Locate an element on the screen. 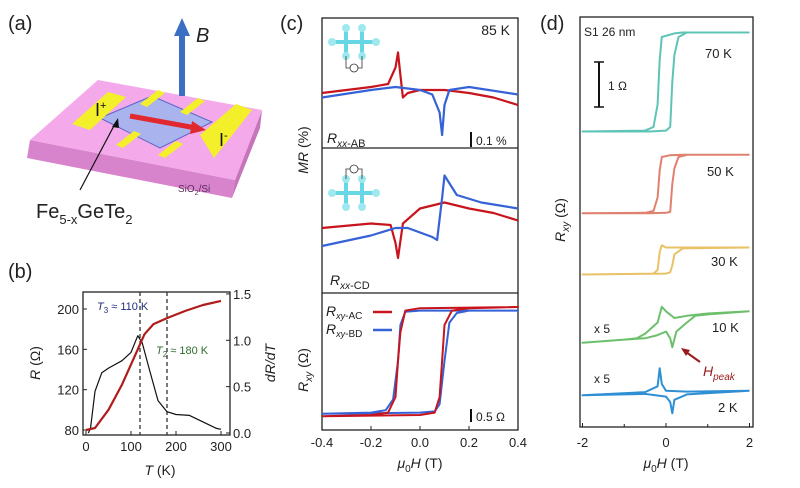 This screenshot has height=488, width=800. panel-c-xtick-label: -0.2 is located at coordinates (371, 442).